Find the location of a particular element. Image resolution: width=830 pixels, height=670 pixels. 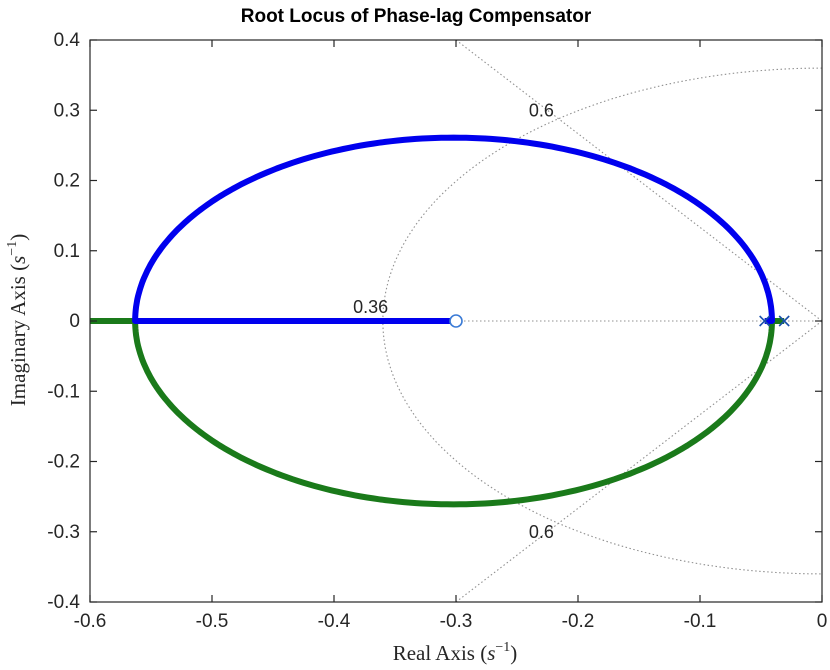

y-tick-label: 0.2 is located at coordinates (67, 181).